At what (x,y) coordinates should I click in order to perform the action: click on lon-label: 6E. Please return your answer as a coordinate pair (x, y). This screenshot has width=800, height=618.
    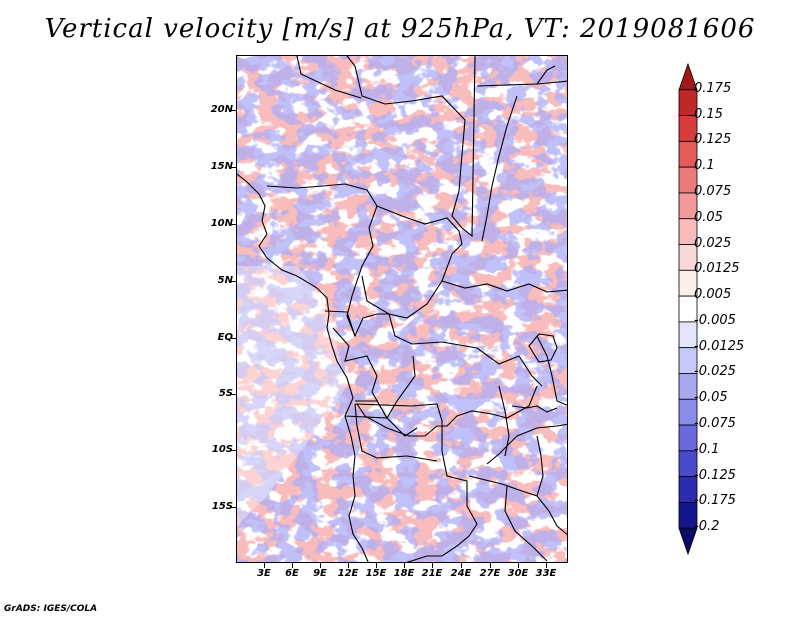
    Looking at the image, I should click on (292, 573).